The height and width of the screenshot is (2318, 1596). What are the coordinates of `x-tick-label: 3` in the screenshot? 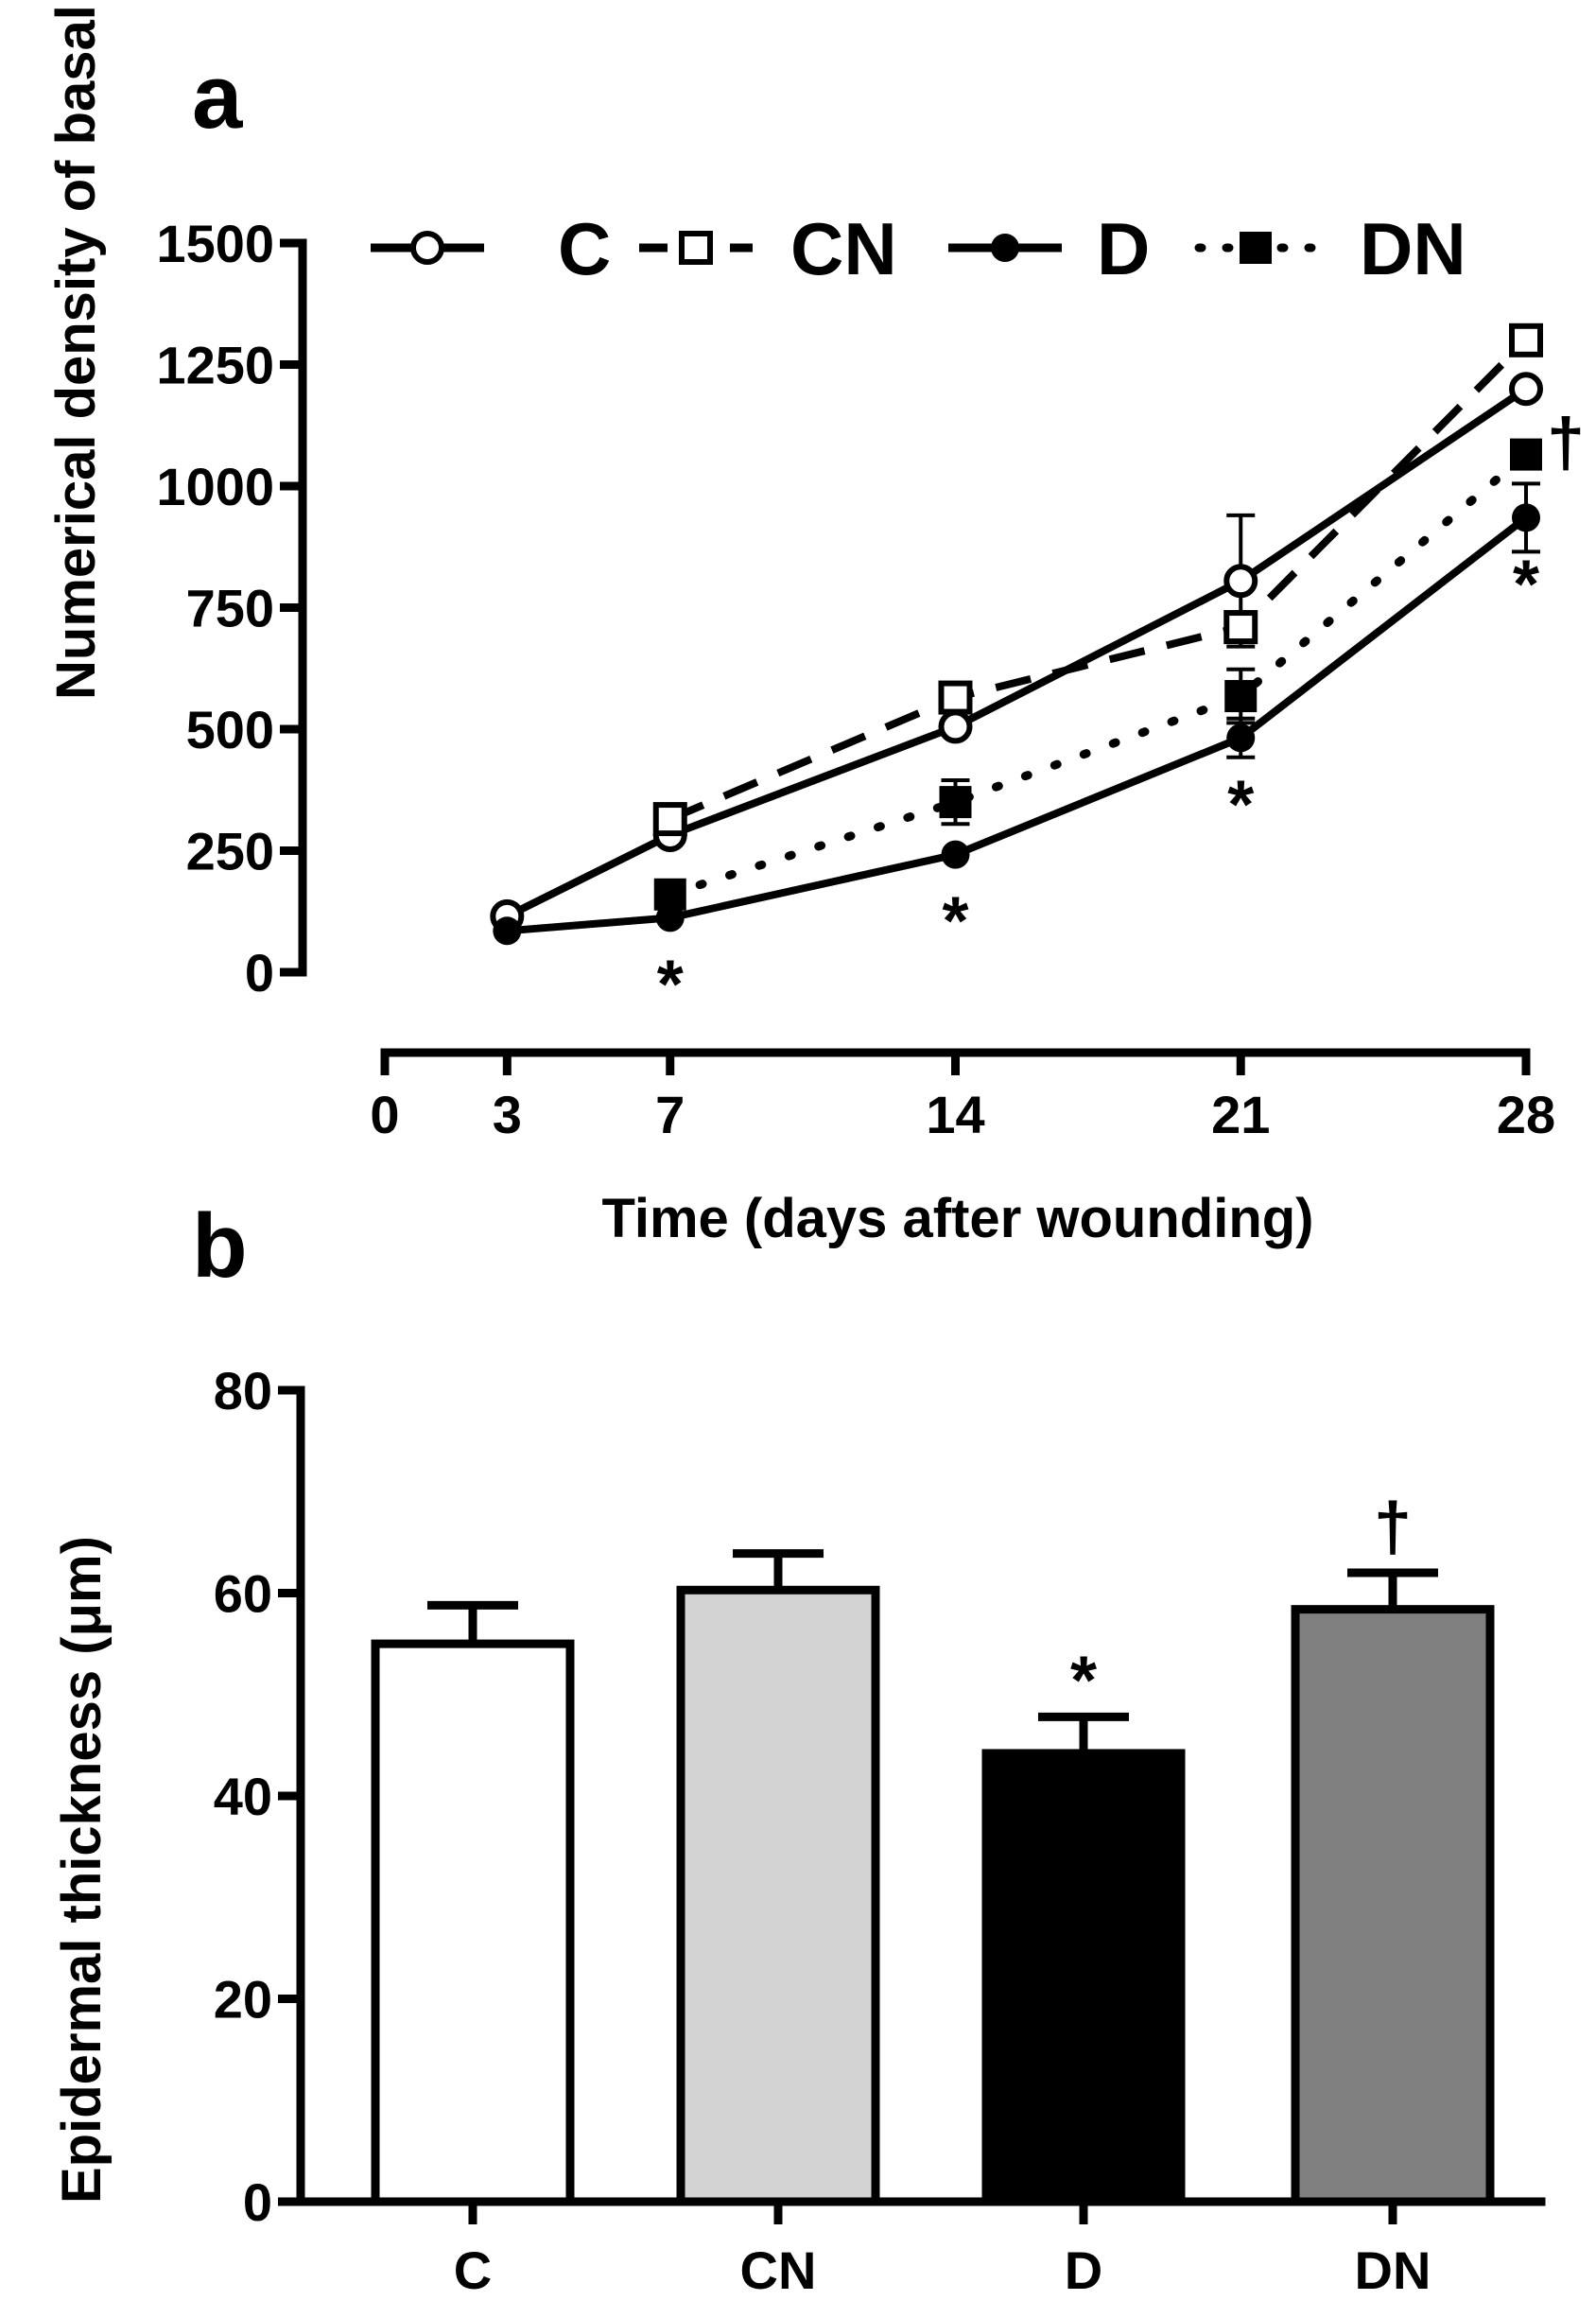 It's located at (508, 1114).